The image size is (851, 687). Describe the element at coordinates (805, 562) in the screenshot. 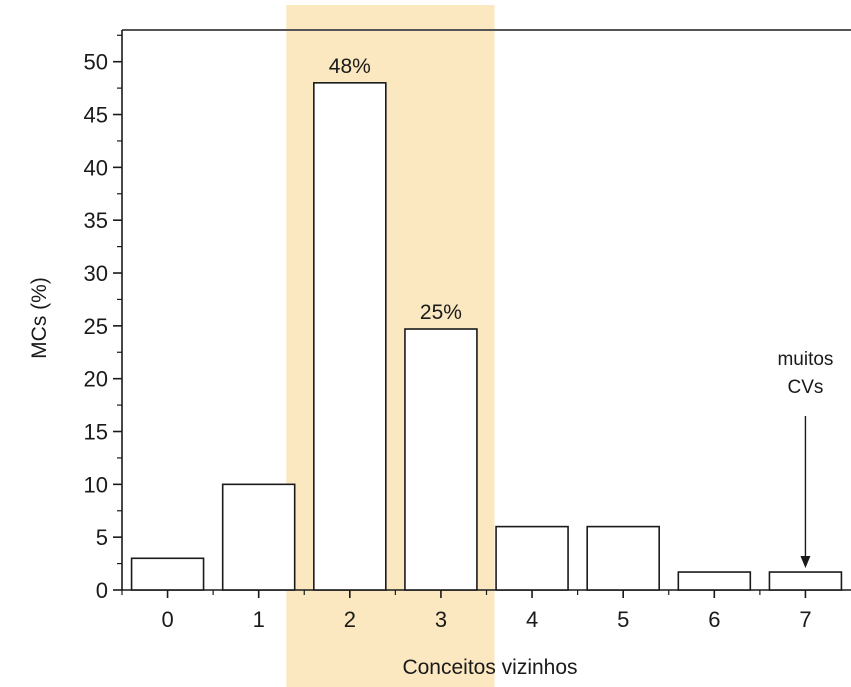

I see `annotation-arrowhead` at that location.